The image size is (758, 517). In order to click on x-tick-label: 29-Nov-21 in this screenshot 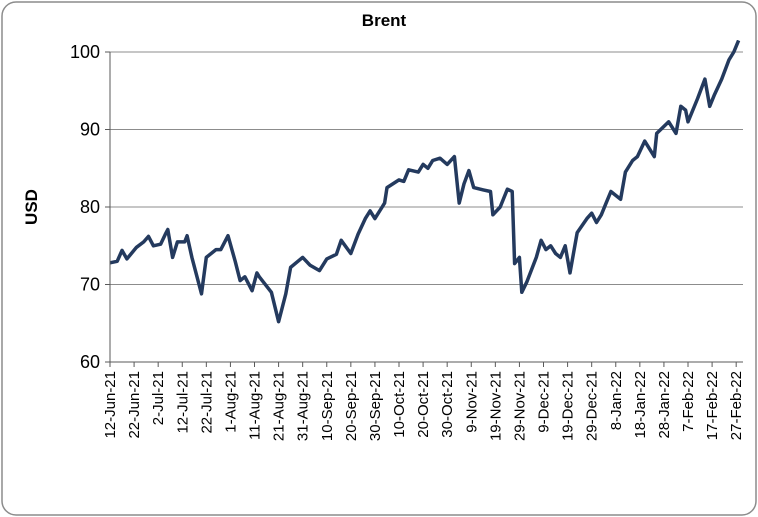, I will do `click(519, 406)`.